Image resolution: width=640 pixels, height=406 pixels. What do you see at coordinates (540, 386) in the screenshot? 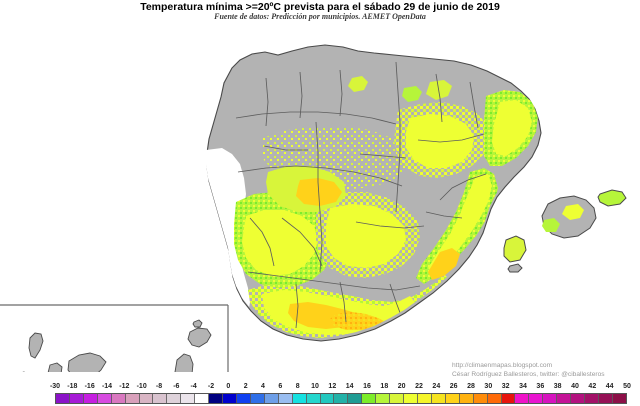
I see `color-scale-tick: 36` at bounding box center [540, 386].